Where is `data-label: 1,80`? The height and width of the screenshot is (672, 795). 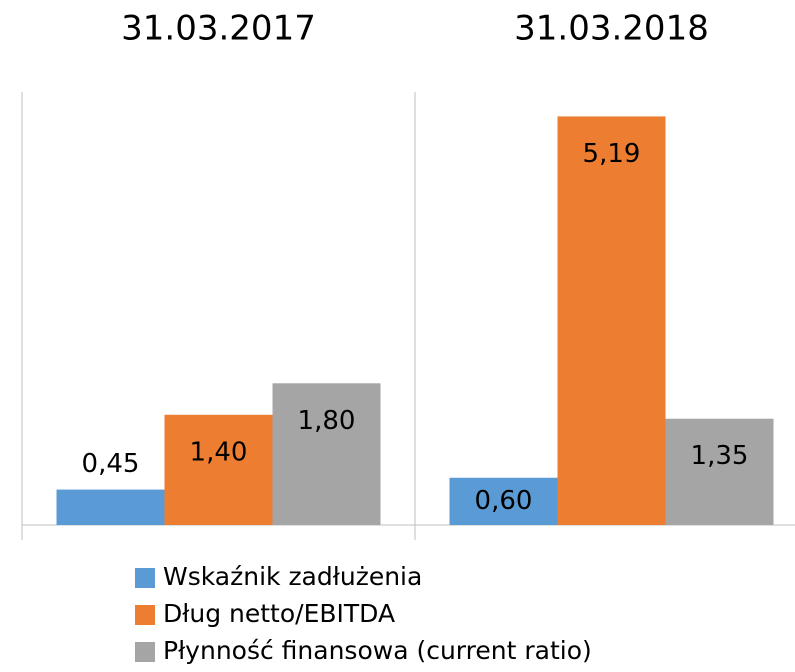
data-label: 1,80 is located at coordinates (327, 421).